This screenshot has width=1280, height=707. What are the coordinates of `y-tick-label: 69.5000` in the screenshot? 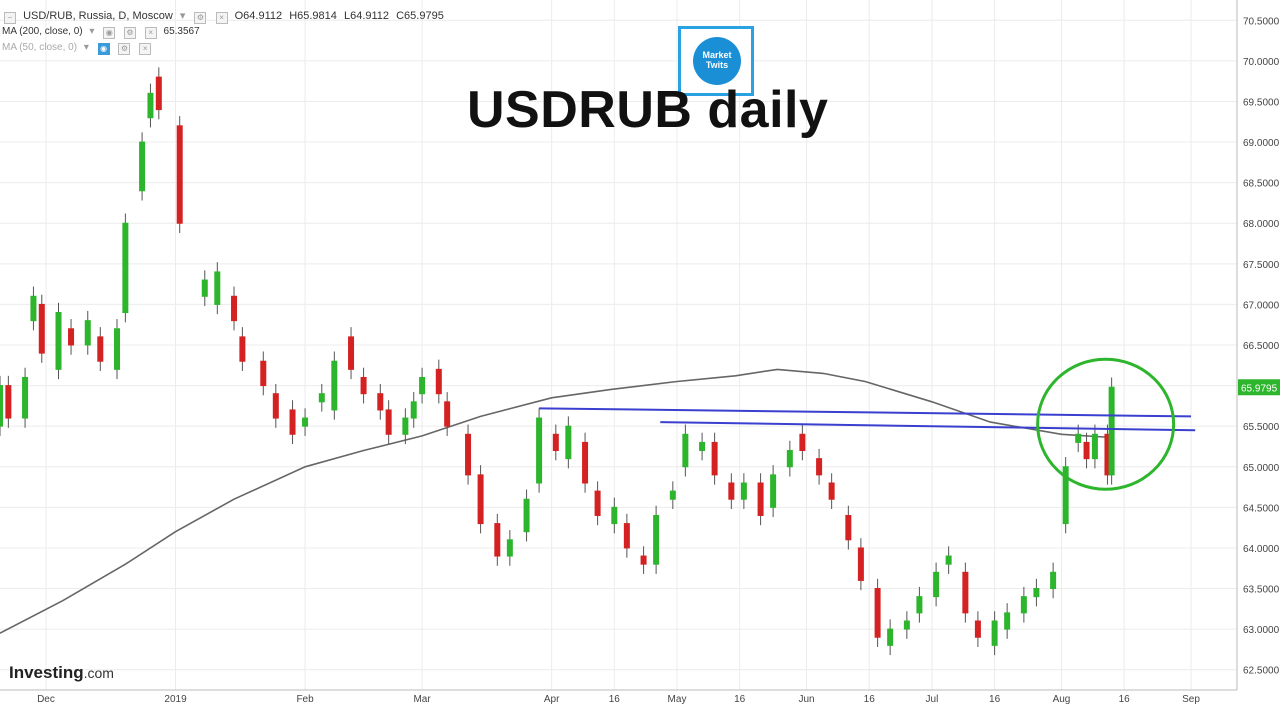 It's located at (1261, 102).